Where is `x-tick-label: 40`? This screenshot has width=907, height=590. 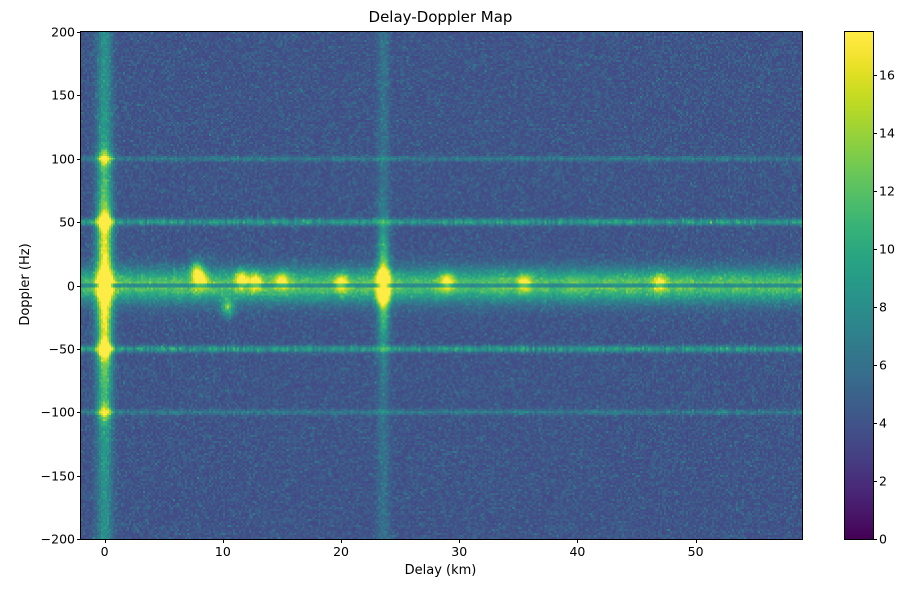 x-tick-label: 40 is located at coordinates (577, 551).